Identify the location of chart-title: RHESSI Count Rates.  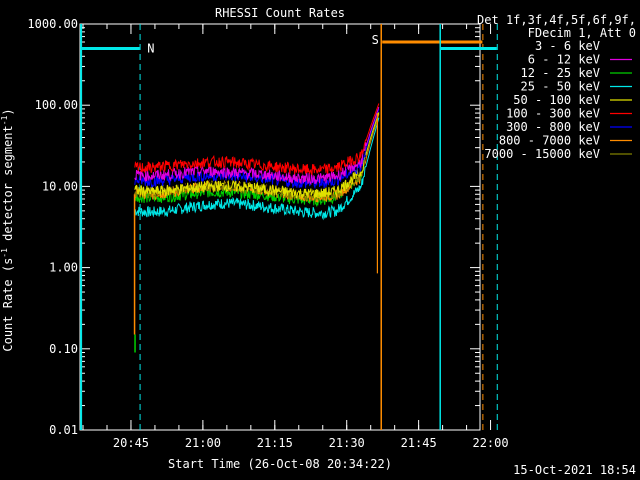
(280, 13).